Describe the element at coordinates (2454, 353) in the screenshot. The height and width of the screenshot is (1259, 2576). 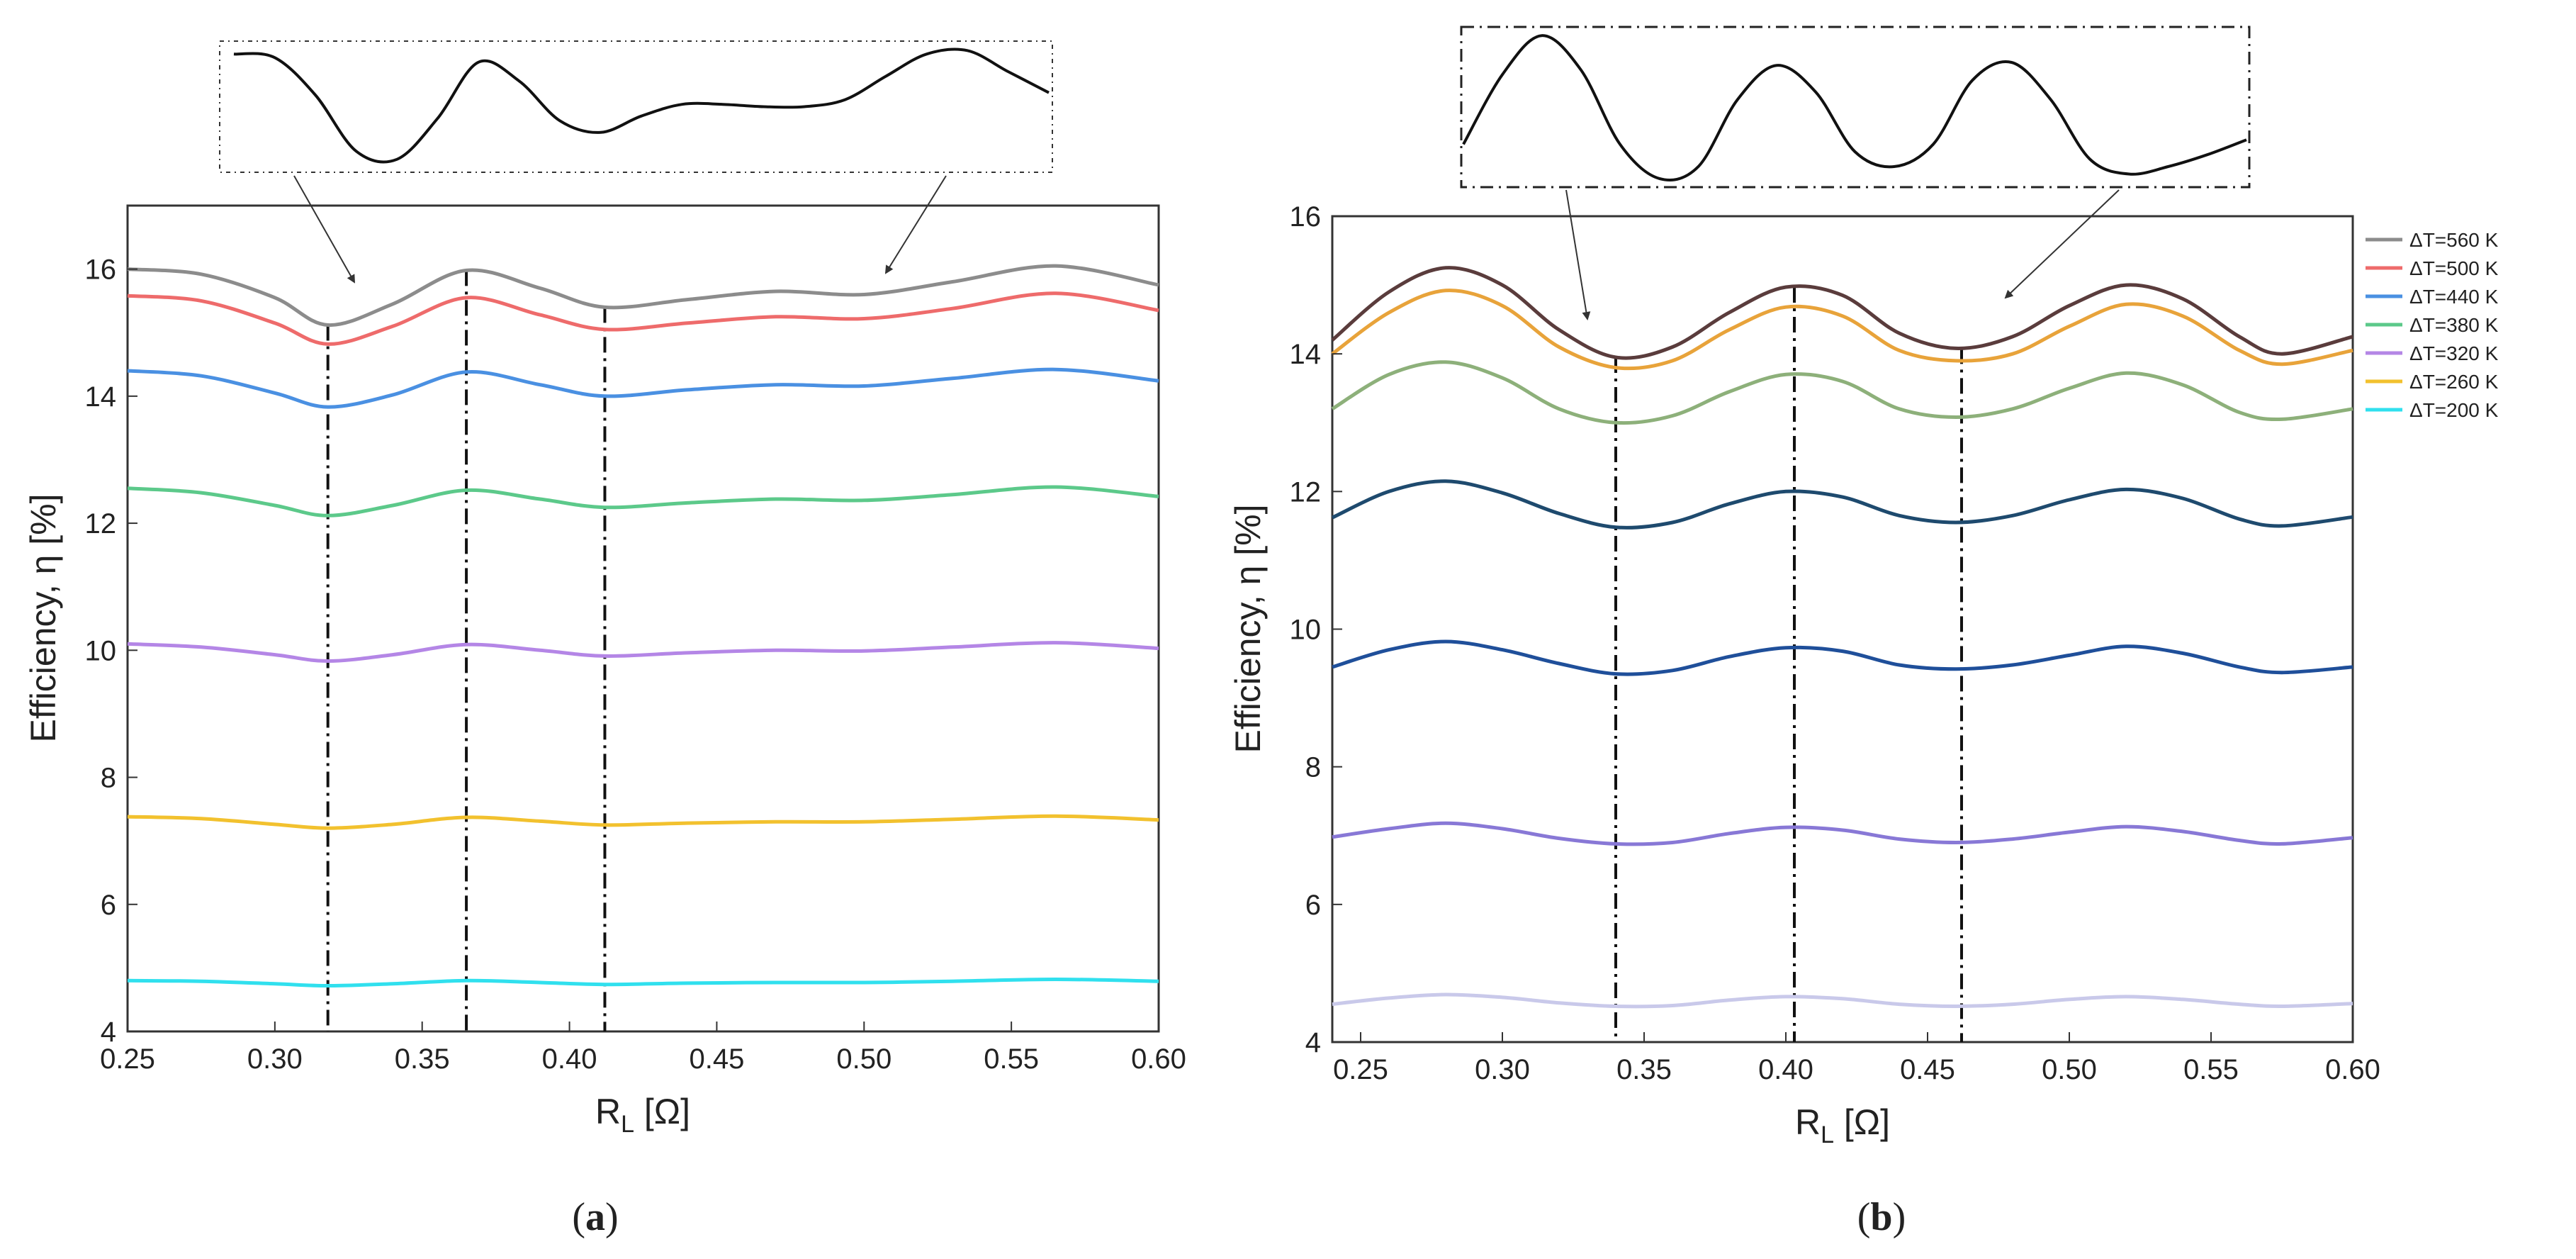
I see `legend-label-4: ΔT=320 K` at that location.